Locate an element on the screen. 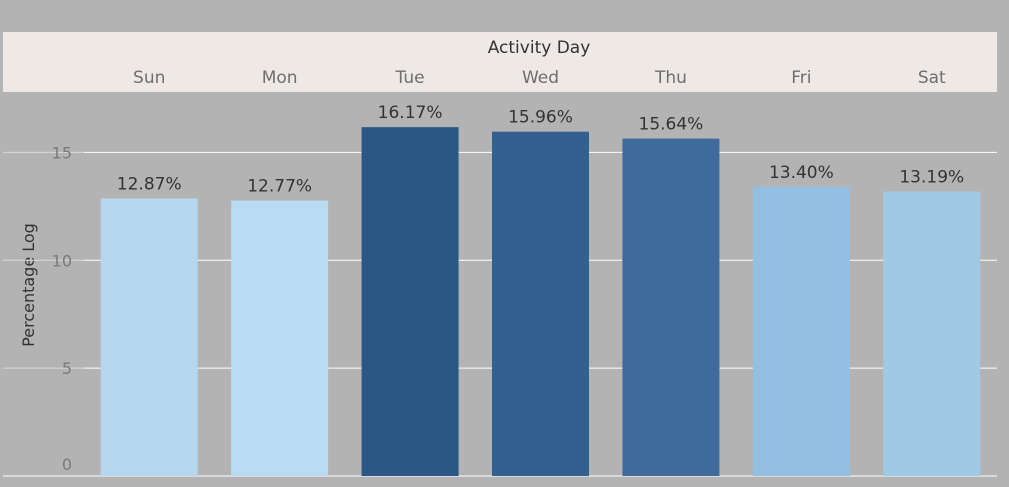  category-label-sat: Sat is located at coordinates (932, 78).